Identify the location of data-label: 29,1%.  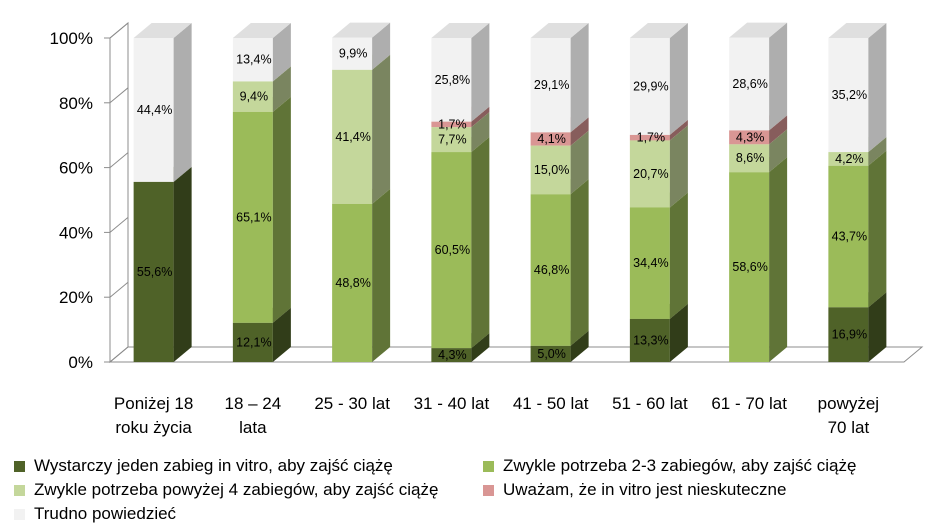
(551, 85).